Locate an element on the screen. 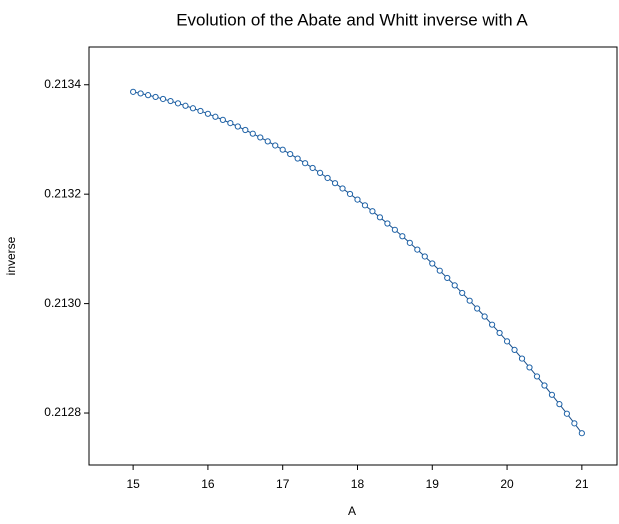 Image resolution: width=619 pixels, height=524 pixels. x-tick-label: 15 is located at coordinates (133, 484).